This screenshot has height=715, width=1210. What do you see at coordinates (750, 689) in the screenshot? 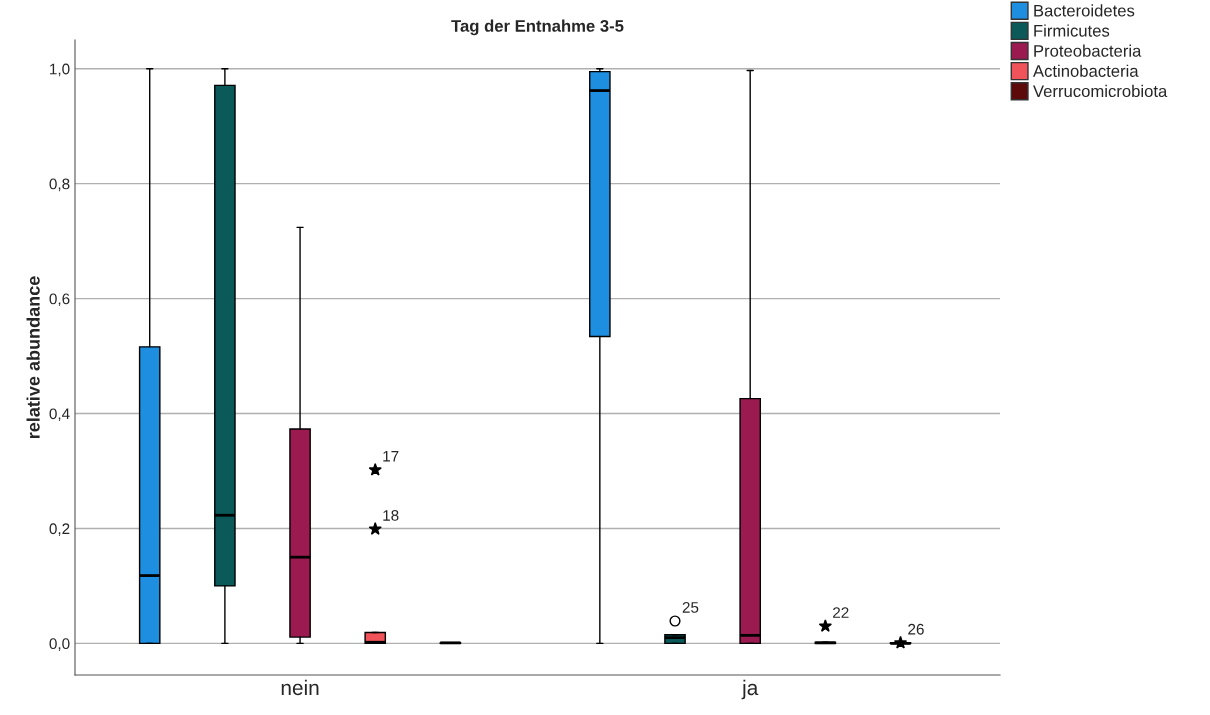
I see `x-tick-label: ja` at bounding box center [750, 689].